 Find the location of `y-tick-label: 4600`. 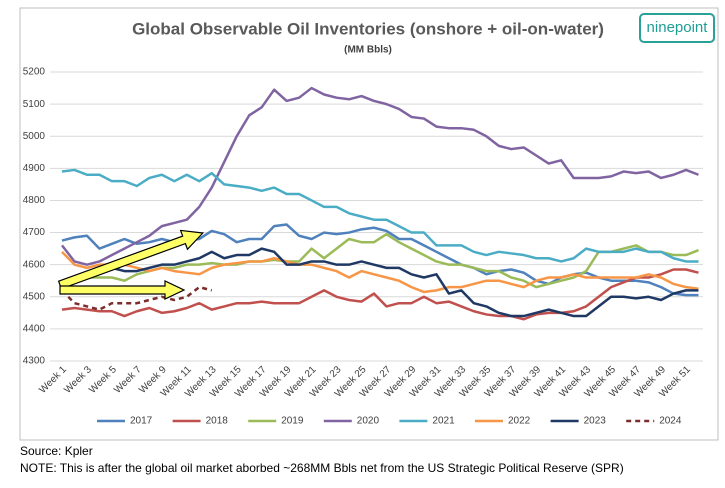

y-tick-label: 4600 is located at coordinates (34, 264).